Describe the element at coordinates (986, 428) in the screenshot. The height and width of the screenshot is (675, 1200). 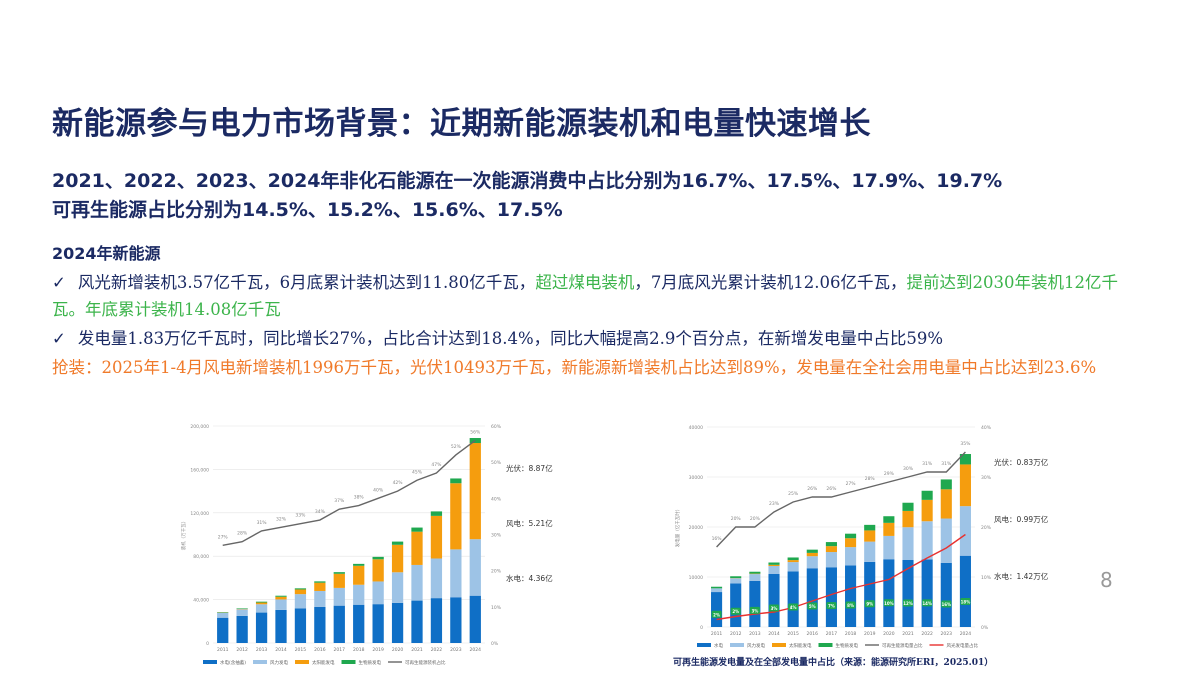
I see `y2-tick-label: 40%` at that location.